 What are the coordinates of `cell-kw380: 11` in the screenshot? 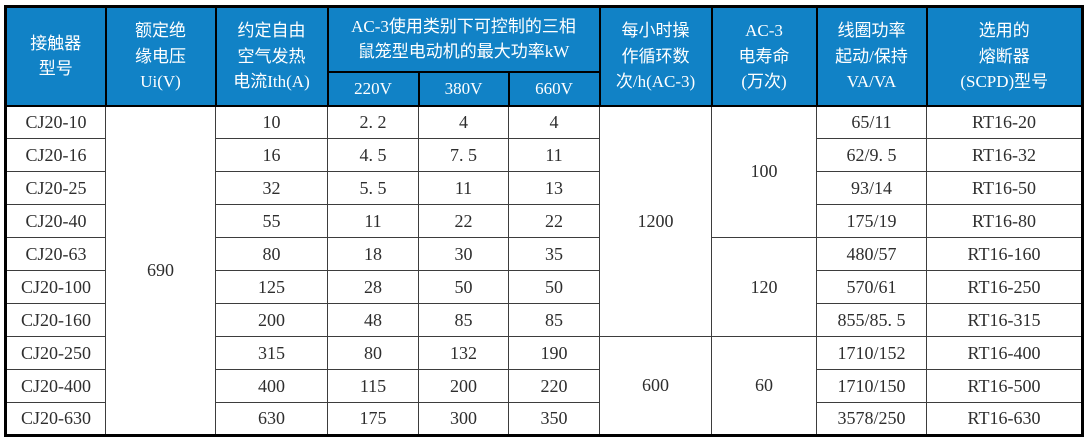 It's located at (463, 188).